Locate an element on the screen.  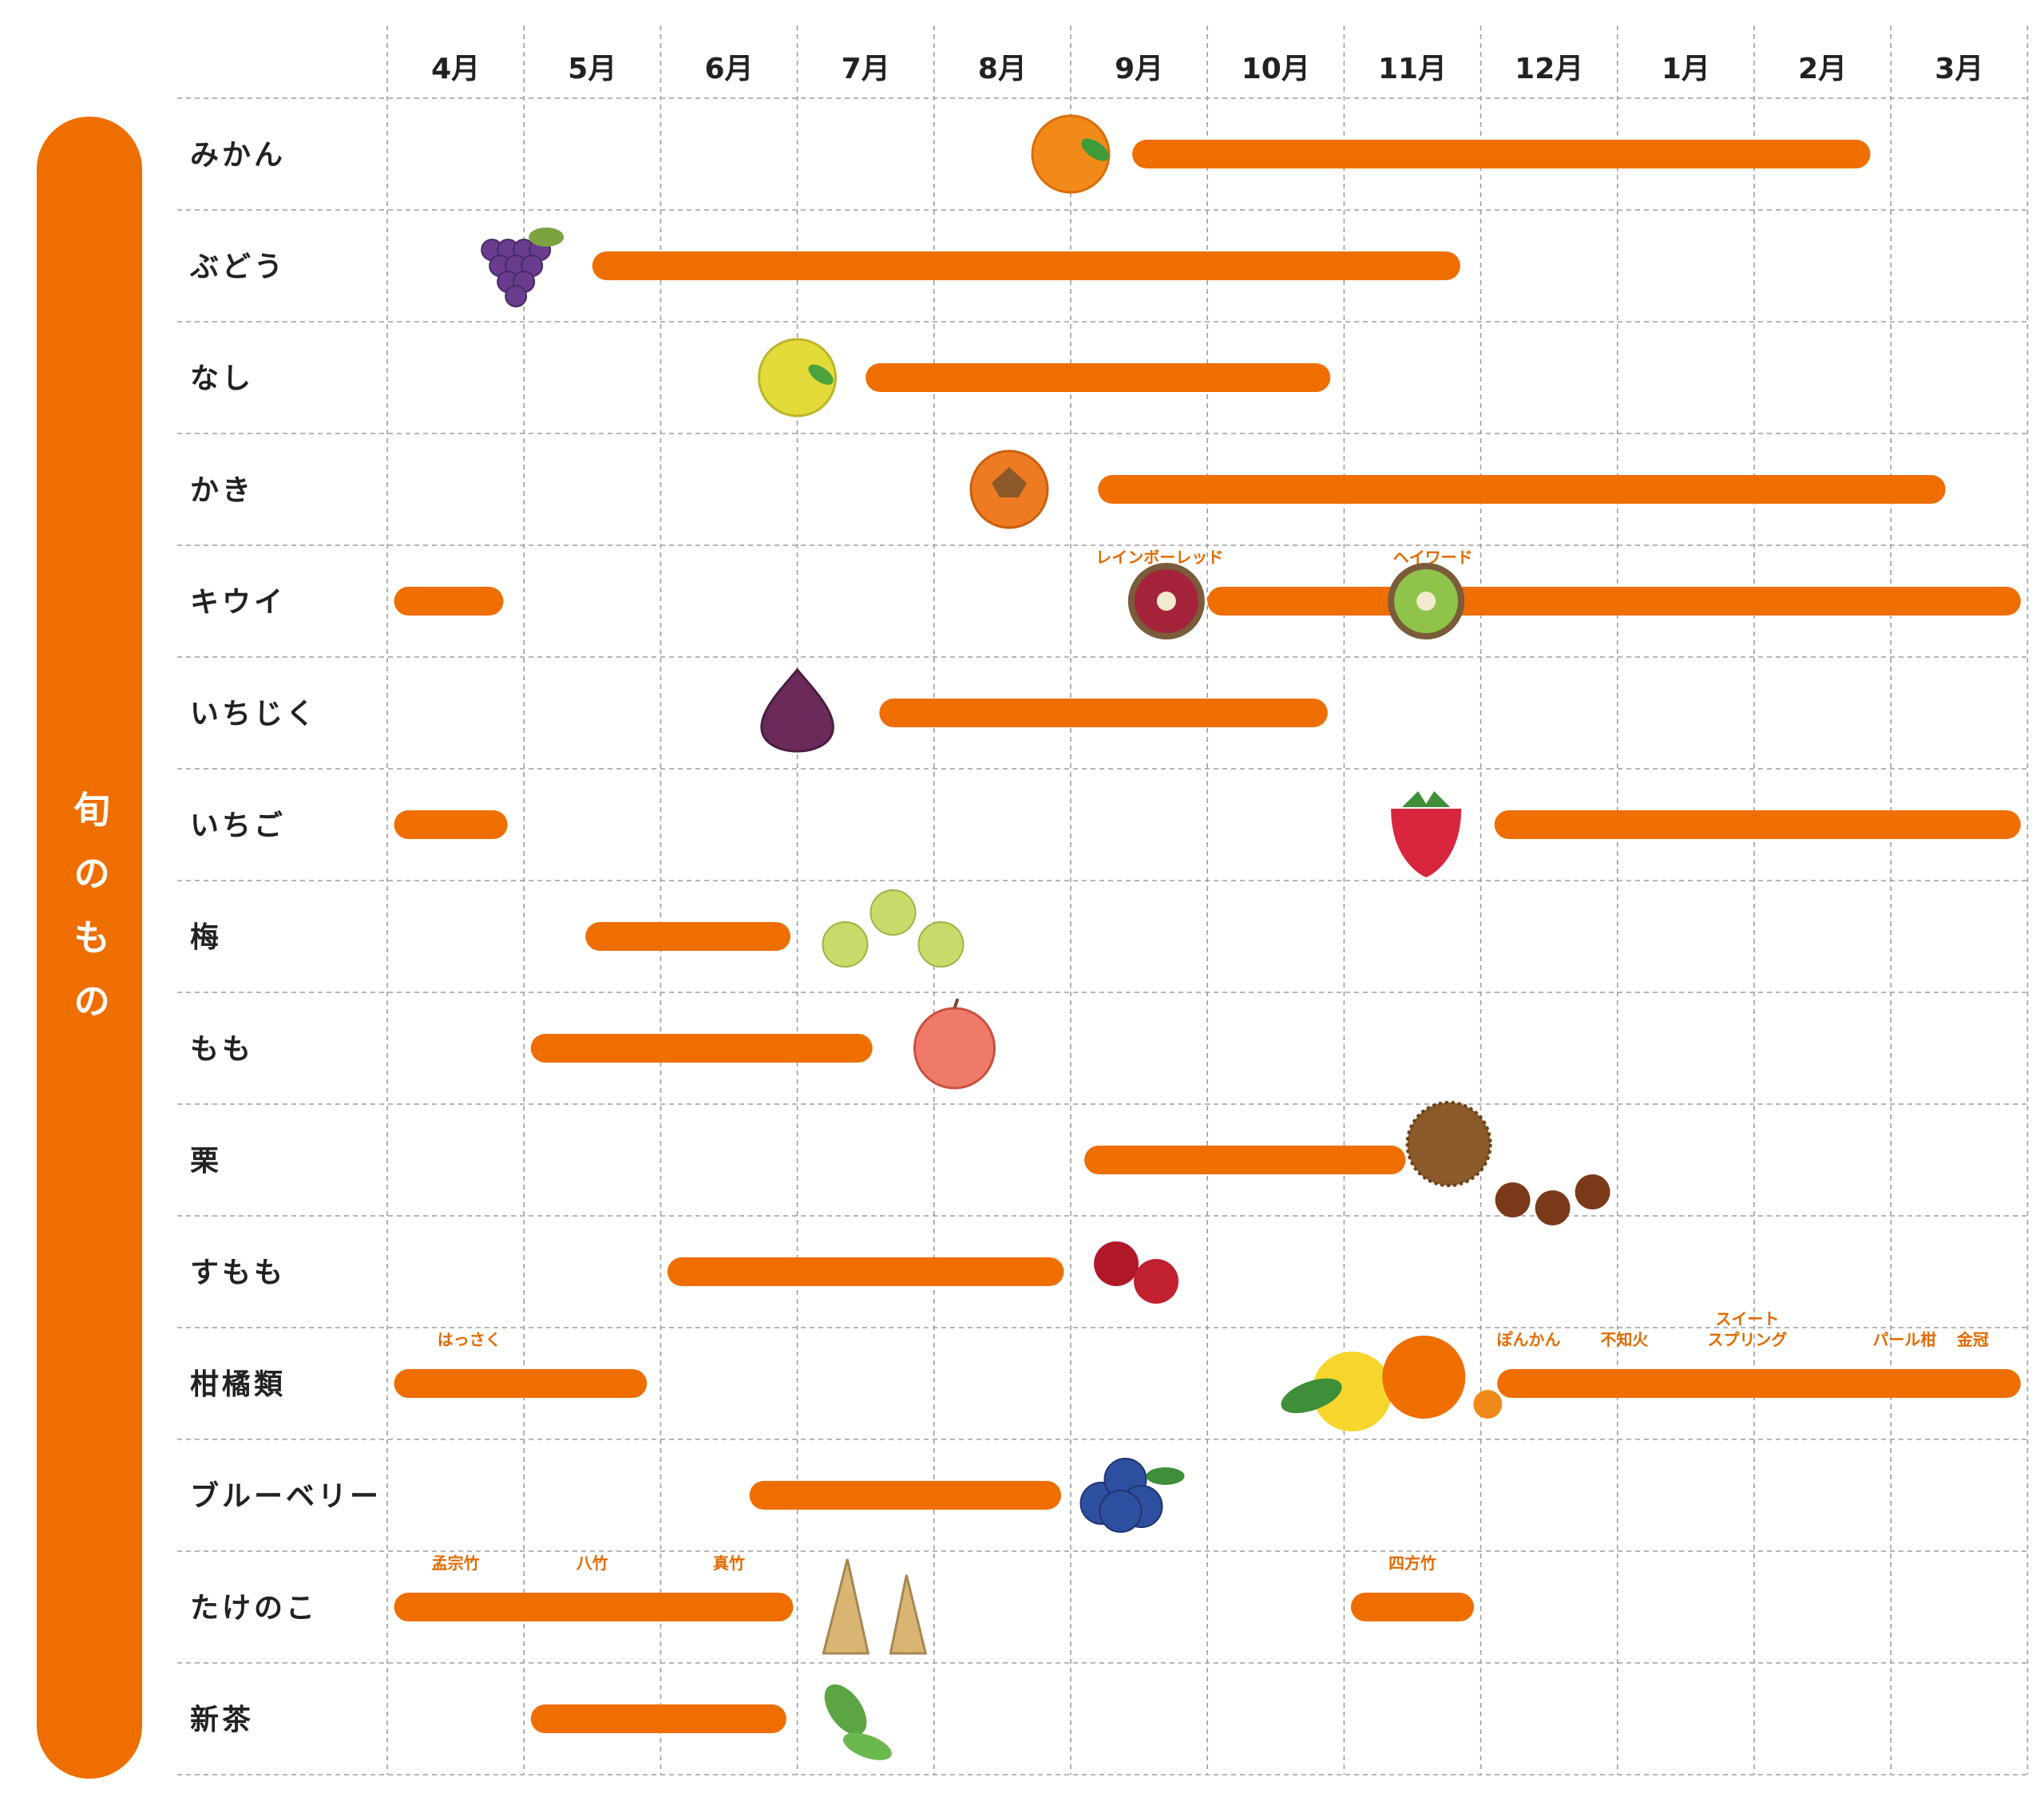
row-label: みかん is located at coordinates (238, 156).